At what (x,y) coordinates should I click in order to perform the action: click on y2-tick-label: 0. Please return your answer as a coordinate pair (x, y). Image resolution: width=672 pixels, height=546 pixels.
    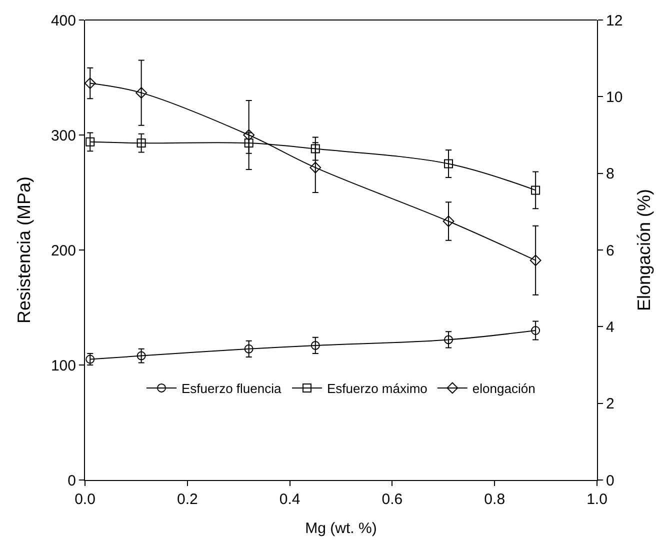
    Looking at the image, I should click on (610, 481).